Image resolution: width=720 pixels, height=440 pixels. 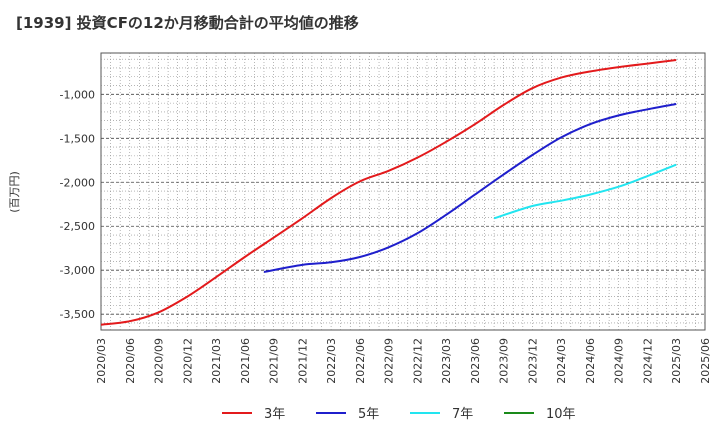 I want to click on x-tick-label: 2021/09, so click(x=274, y=361).